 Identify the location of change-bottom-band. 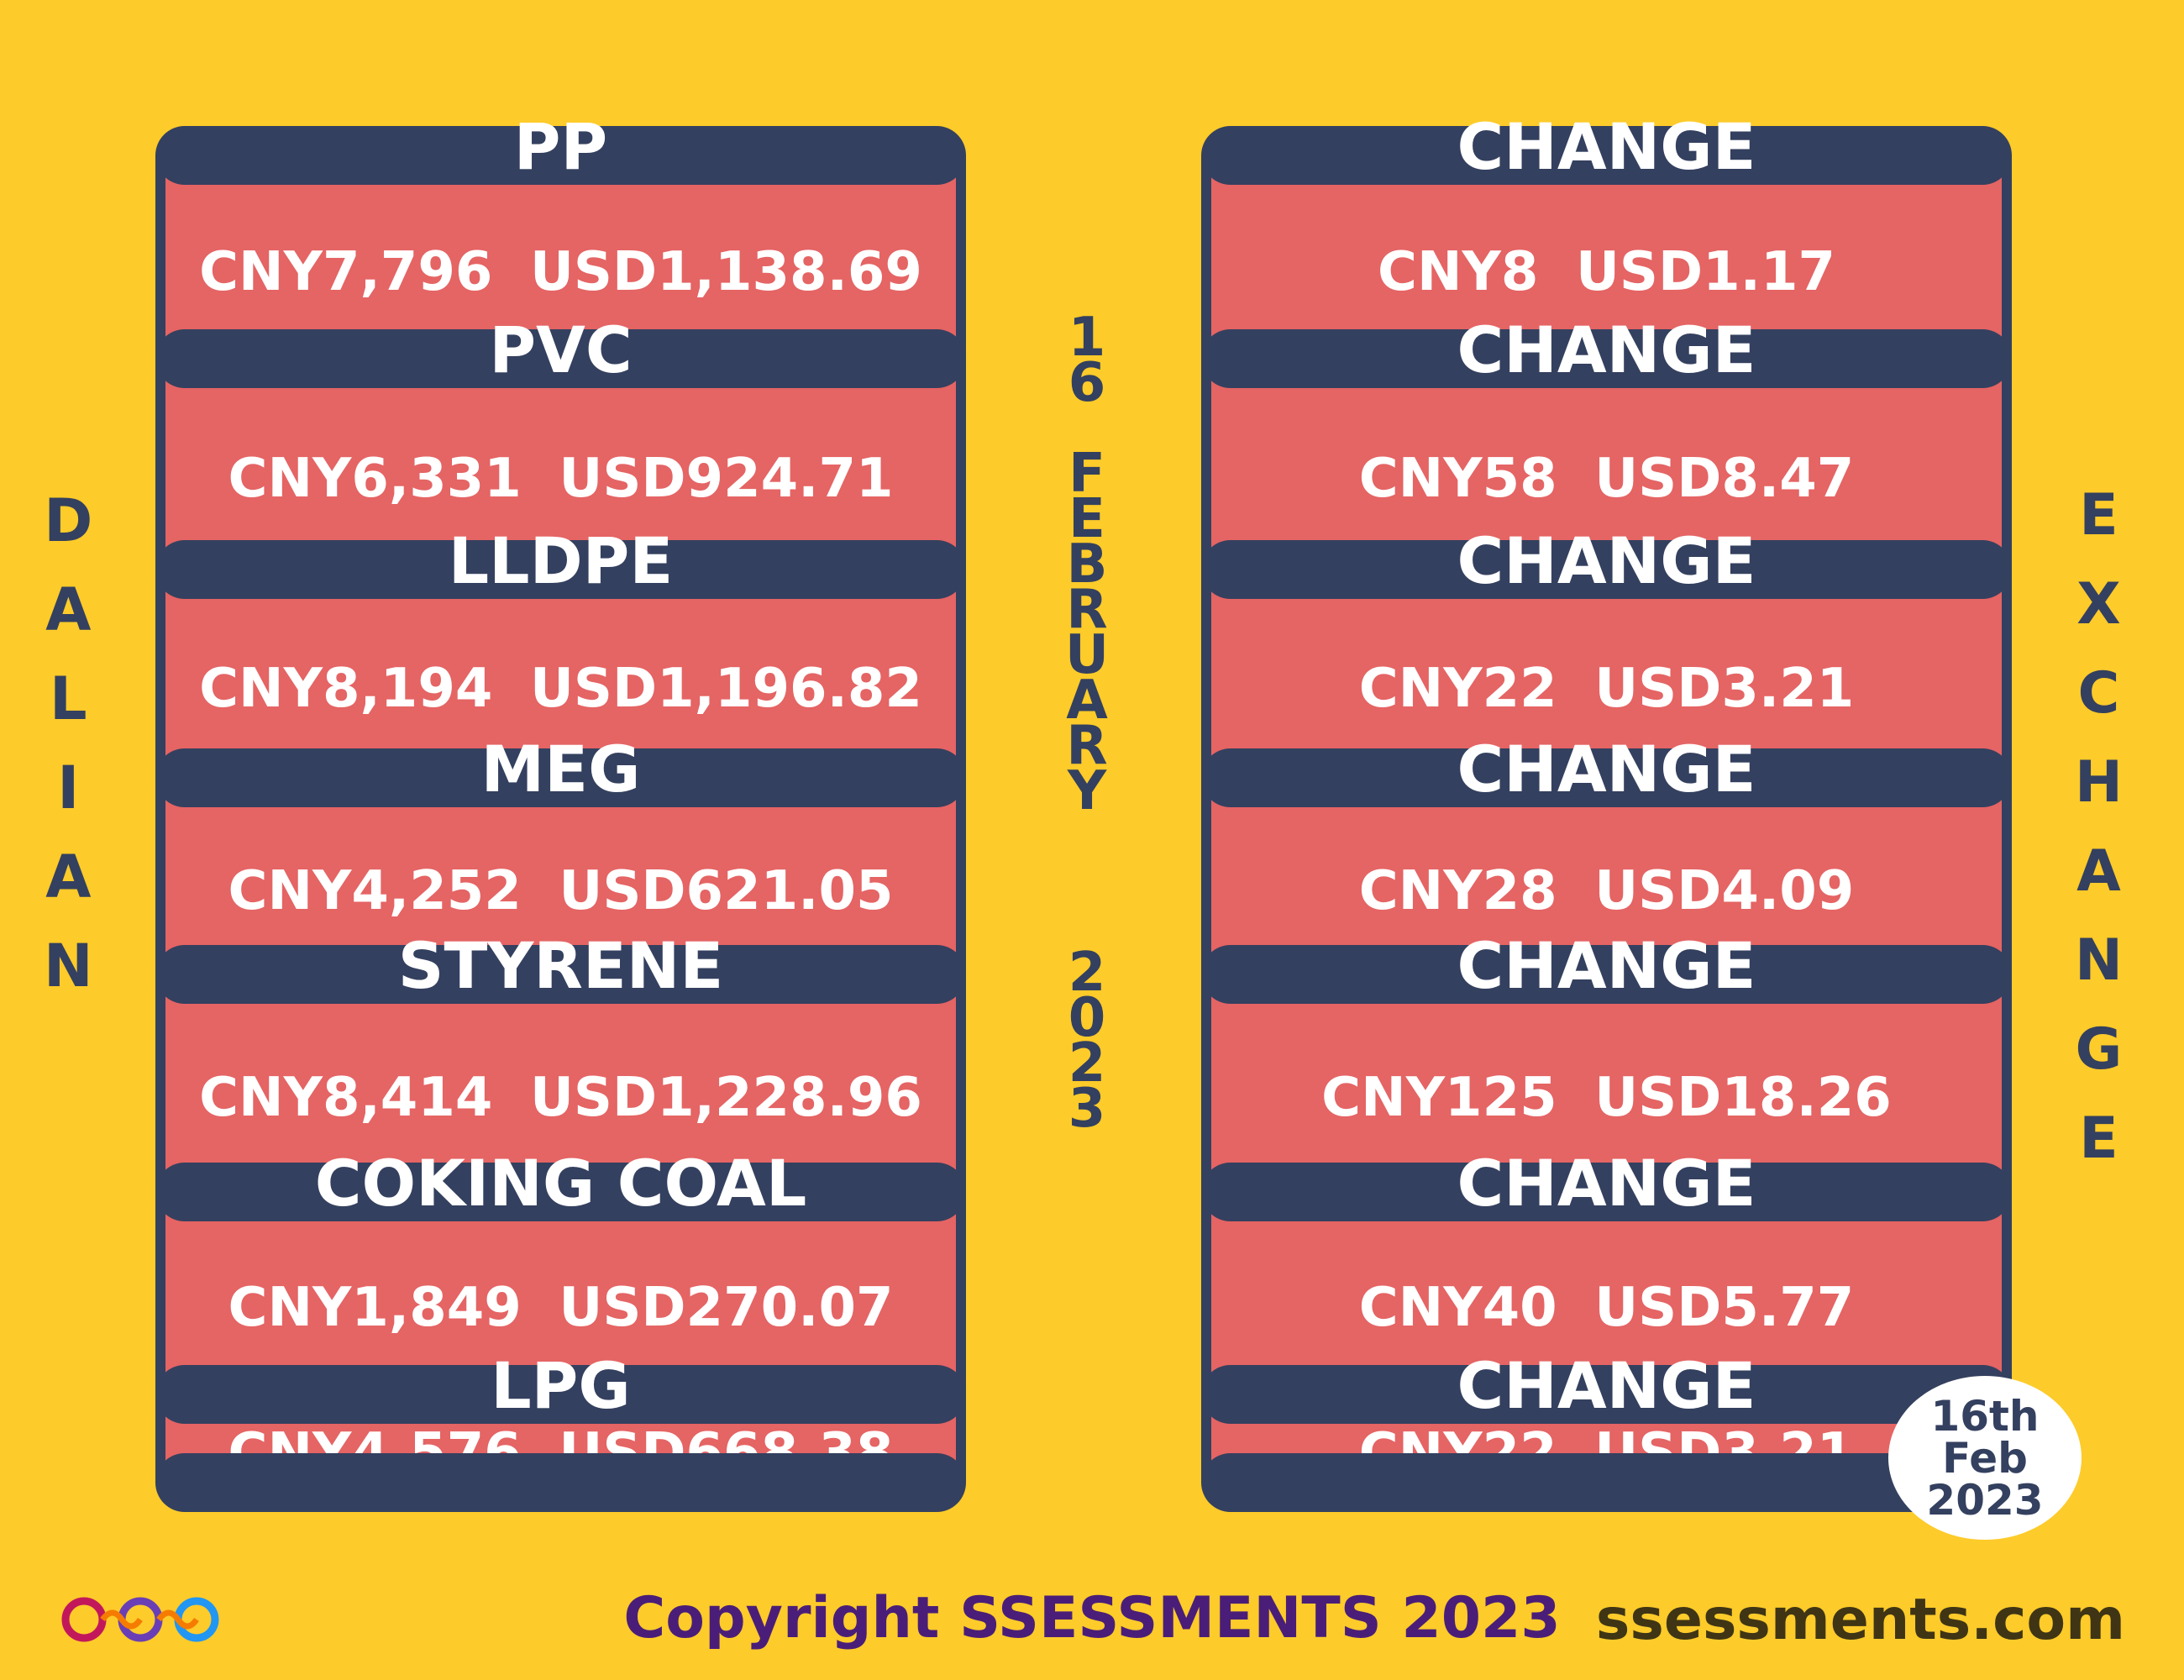
(1606, 1482).